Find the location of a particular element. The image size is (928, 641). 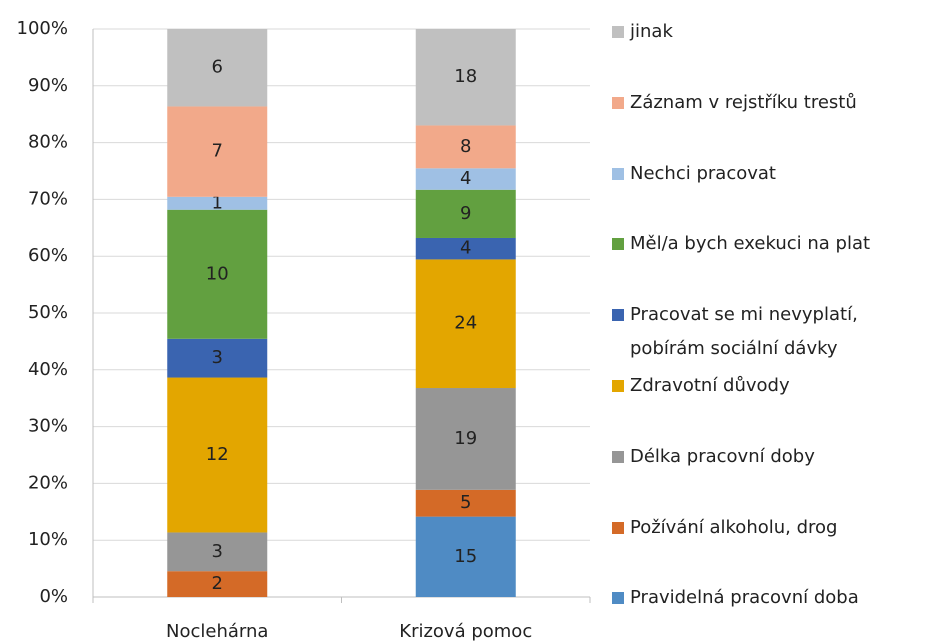

legend-entry: Zdravotní důvody is located at coordinates (768, 386).